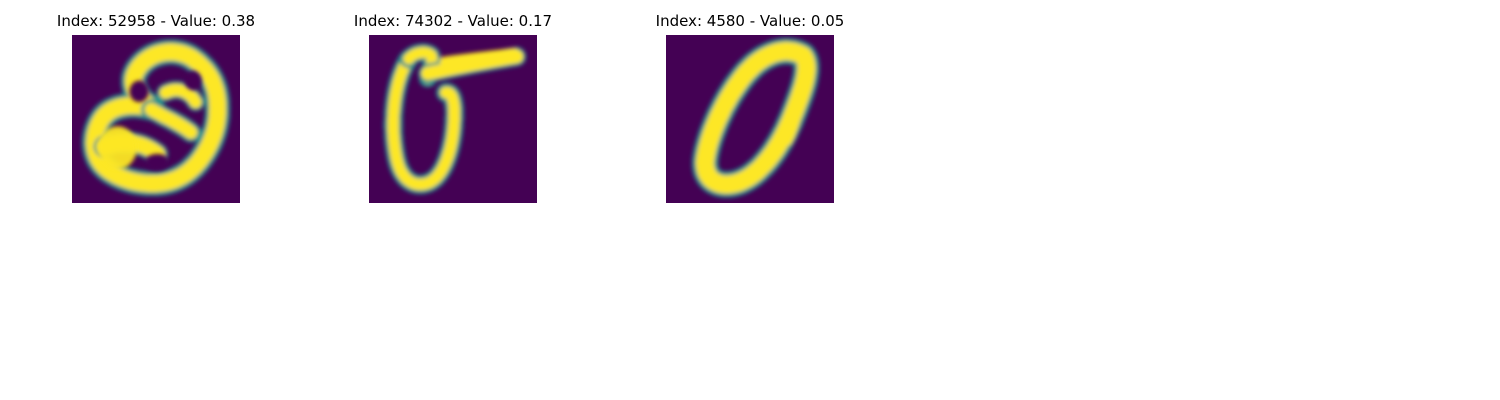 The height and width of the screenshot is (400, 1500). What do you see at coordinates (453, 21) in the screenshot?
I see `panel-title-2: Index: 74302 - Value: 0.17` at bounding box center [453, 21].